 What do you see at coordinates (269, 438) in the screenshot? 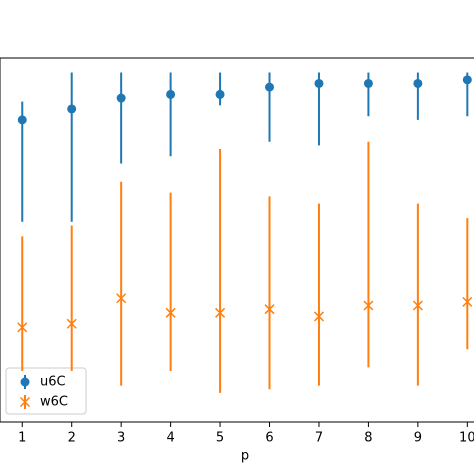
I see `x-tick-label: 6` at bounding box center [269, 438].